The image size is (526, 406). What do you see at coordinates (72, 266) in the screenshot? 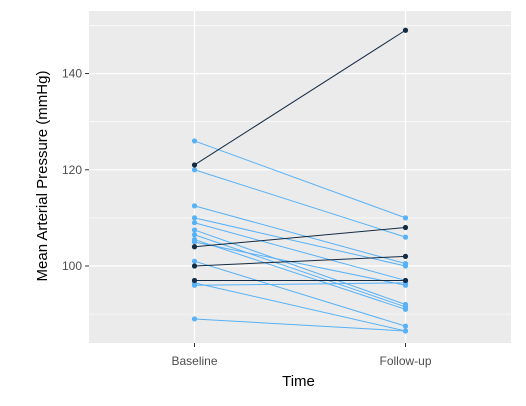
I see `y-tick-label: 100` at bounding box center [72, 266].